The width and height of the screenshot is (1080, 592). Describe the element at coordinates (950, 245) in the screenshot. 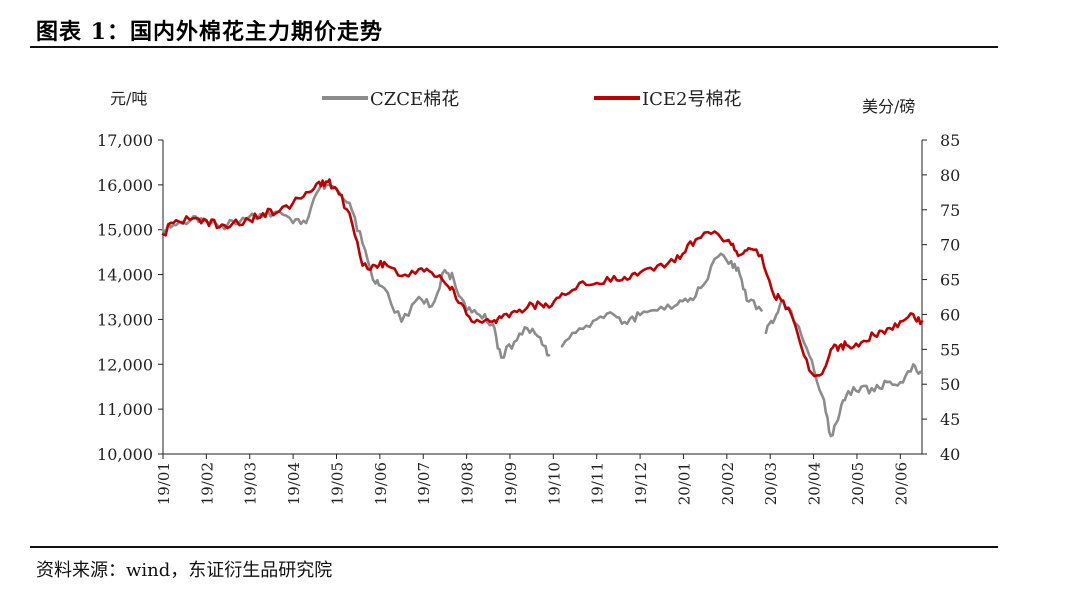

I see `y-right-tick-label: 70` at that location.